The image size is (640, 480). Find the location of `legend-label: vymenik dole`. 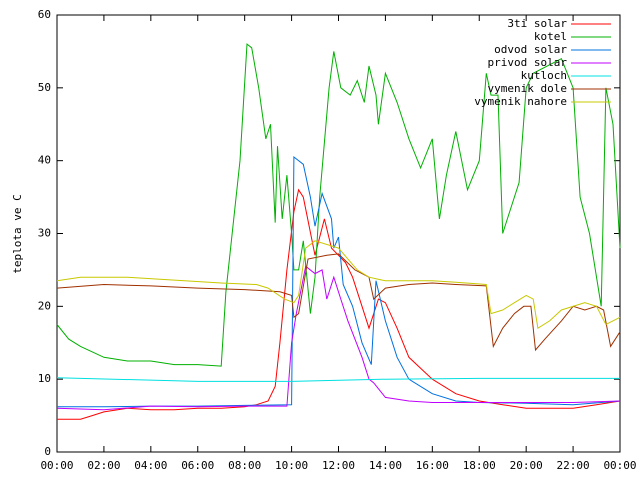

legend-label: vymenik dole is located at coordinates (527, 88).